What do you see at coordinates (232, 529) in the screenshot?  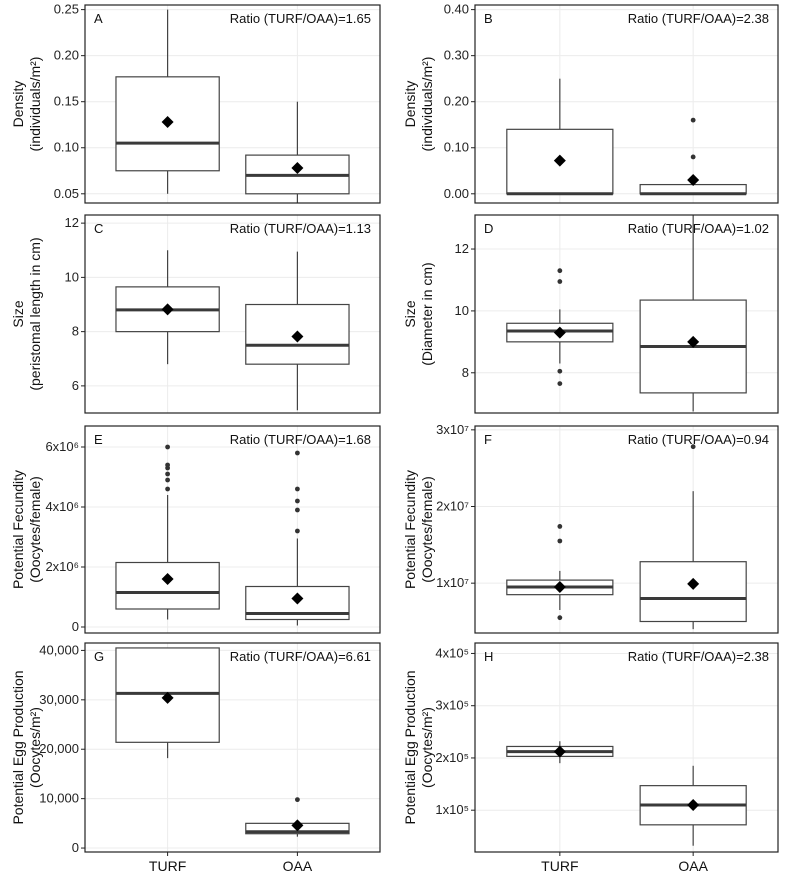 I see `panel-frame-e` at bounding box center [232, 529].